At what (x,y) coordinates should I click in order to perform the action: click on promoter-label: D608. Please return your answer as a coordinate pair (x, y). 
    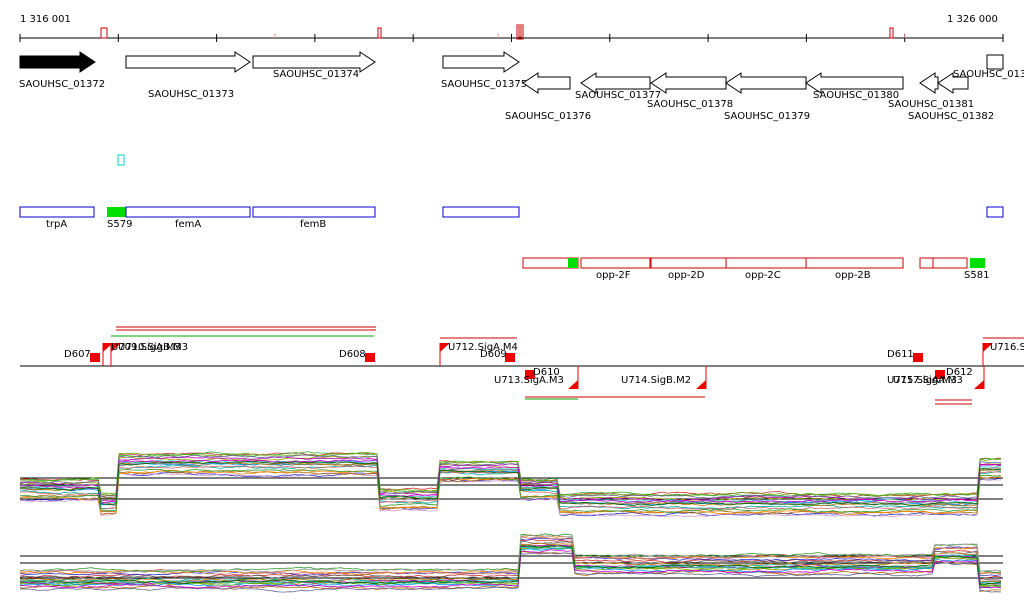
    Looking at the image, I should click on (352, 354).